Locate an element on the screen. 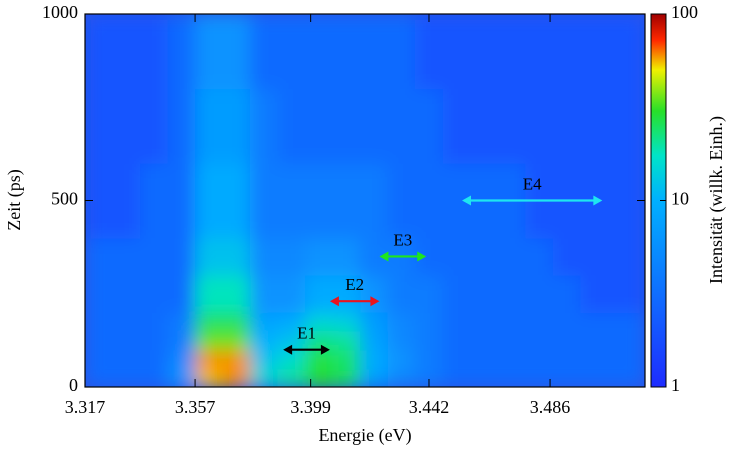  x-tick-label: 3.486 is located at coordinates (550, 407).